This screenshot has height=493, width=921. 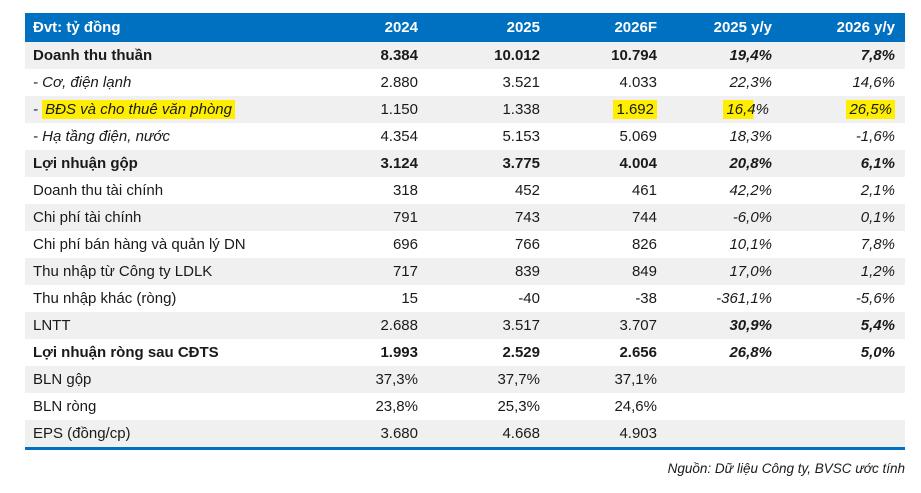 What do you see at coordinates (843, 244) in the screenshot?
I see `cell-2026yy: 7,8%` at bounding box center [843, 244].